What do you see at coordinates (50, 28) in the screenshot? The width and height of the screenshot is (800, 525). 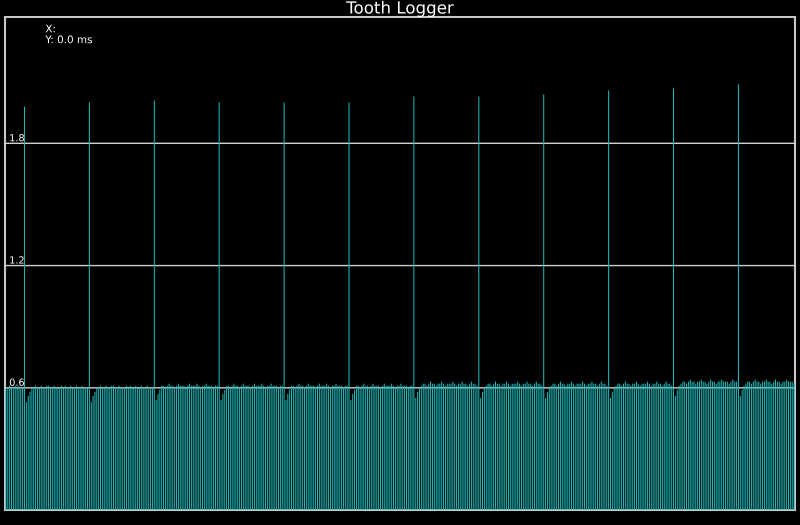 I see `annotation: X:` at bounding box center [50, 28].